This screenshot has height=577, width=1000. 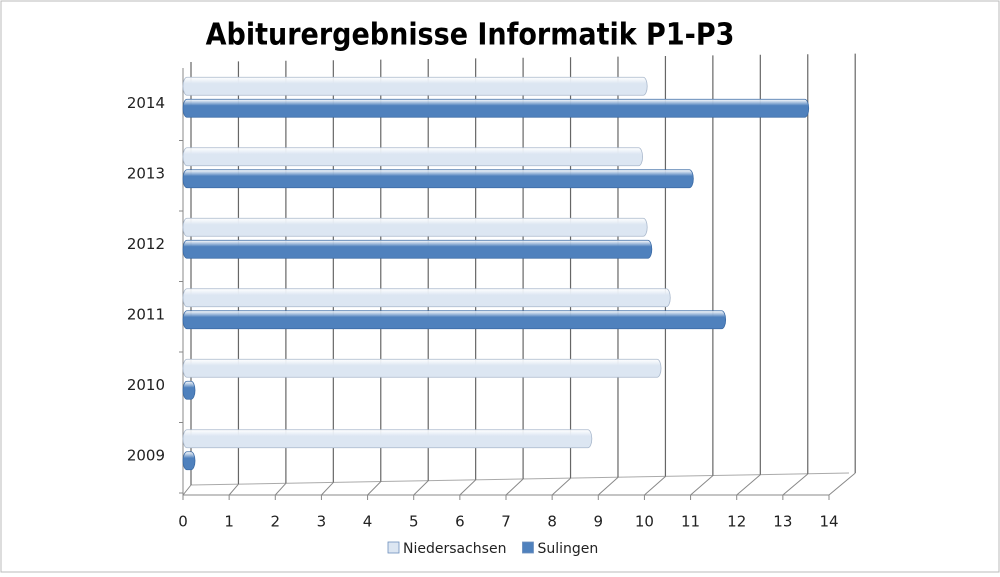 What do you see at coordinates (599, 522) in the screenshot?
I see `x-tick-label: 9` at bounding box center [599, 522].